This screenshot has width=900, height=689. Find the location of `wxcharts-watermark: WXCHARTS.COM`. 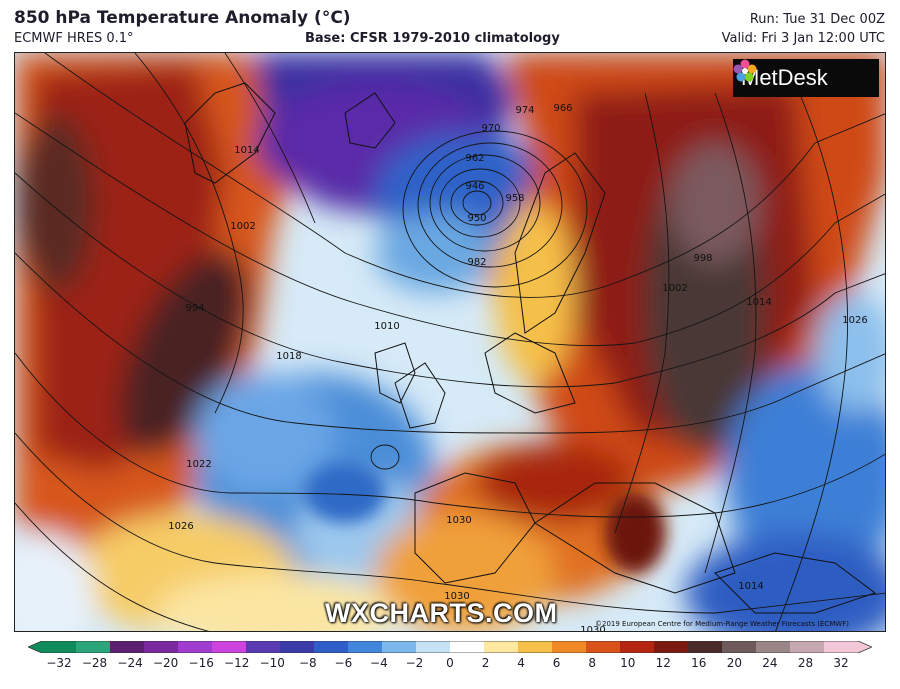

wxcharts-watermark: WXCHARTS.COM is located at coordinates (441, 613).